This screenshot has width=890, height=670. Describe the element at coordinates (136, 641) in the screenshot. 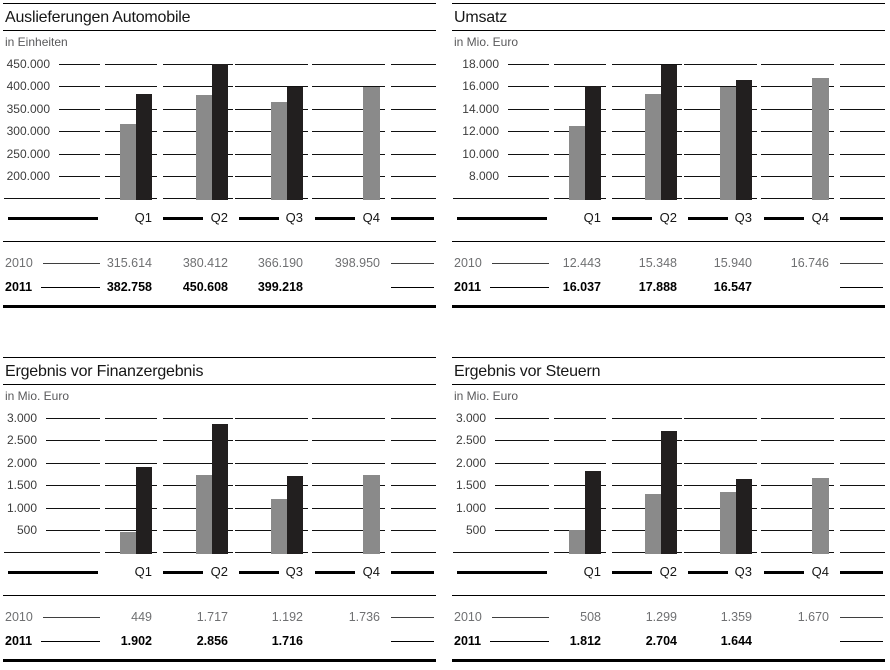

I see `value-2011-q1: 1.902` at that location.